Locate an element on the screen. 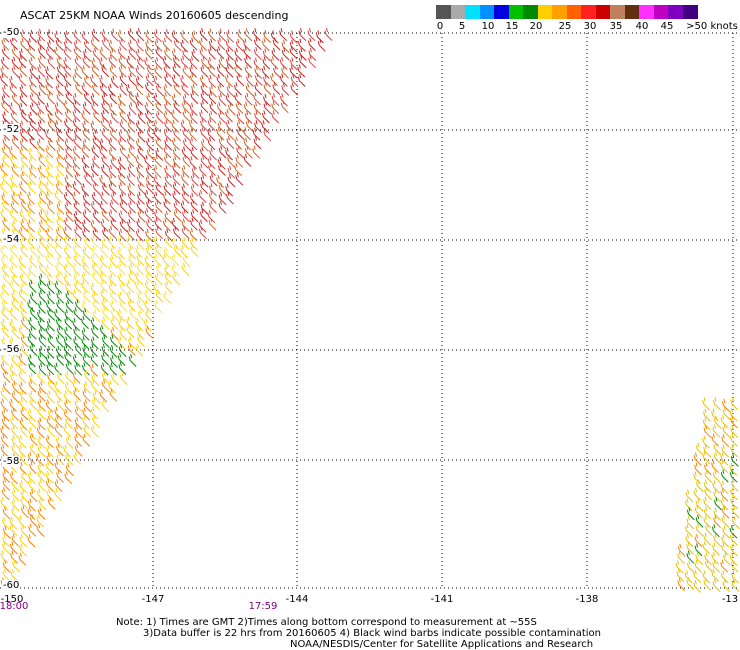  lon-label-135: -13 is located at coordinates (730, 599).